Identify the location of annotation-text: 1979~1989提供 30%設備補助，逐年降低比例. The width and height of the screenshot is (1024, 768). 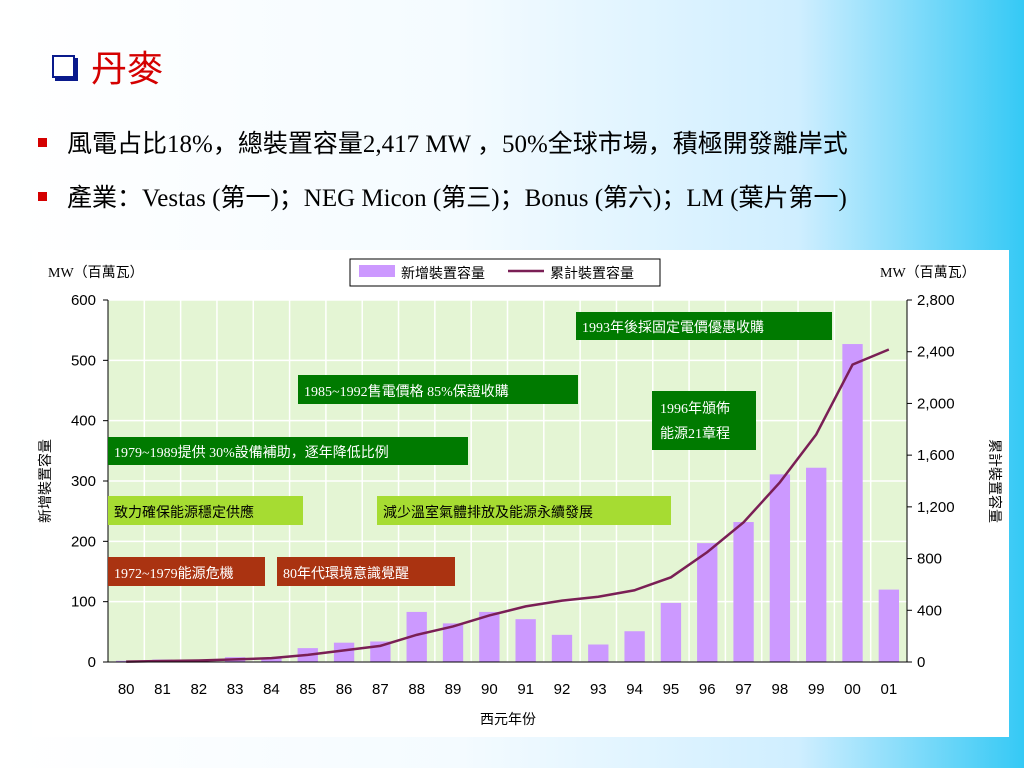
(251, 453).